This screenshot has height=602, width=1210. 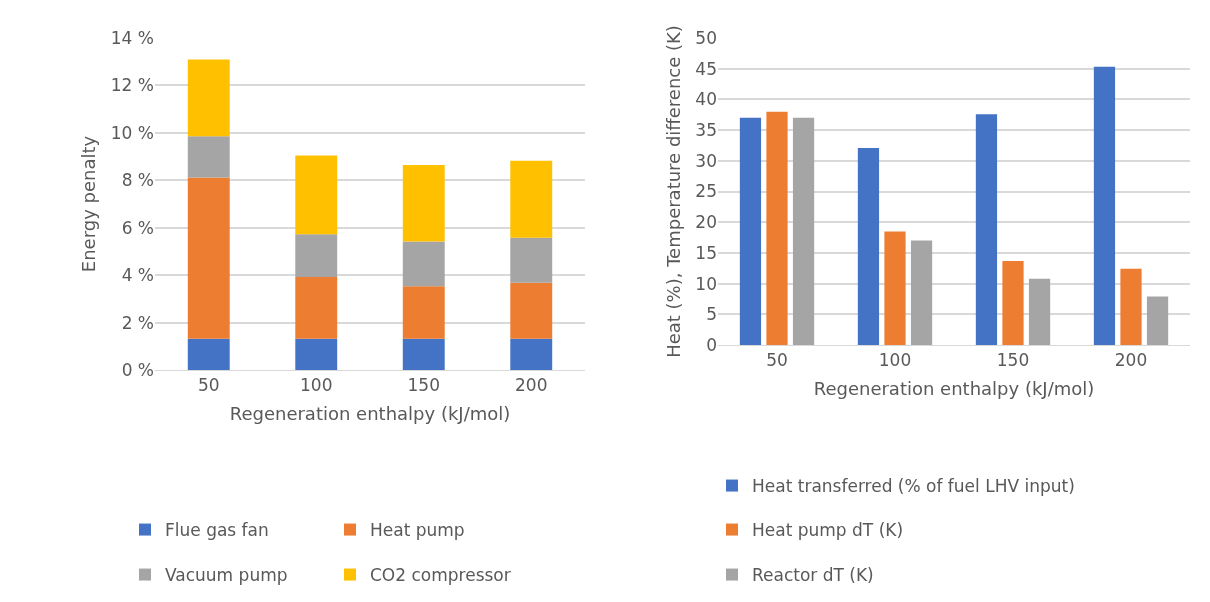 I want to click on y-tick-label: 15, so click(x=706, y=252).